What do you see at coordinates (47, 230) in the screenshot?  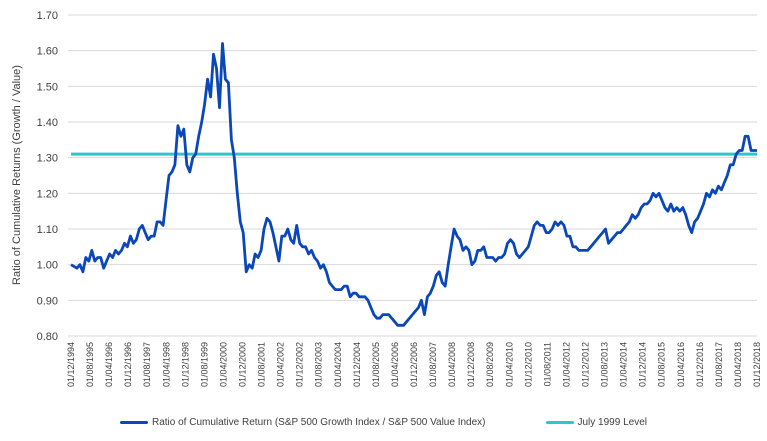 I see `y-tick-label: 1.10` at bounding box center [47, 230].